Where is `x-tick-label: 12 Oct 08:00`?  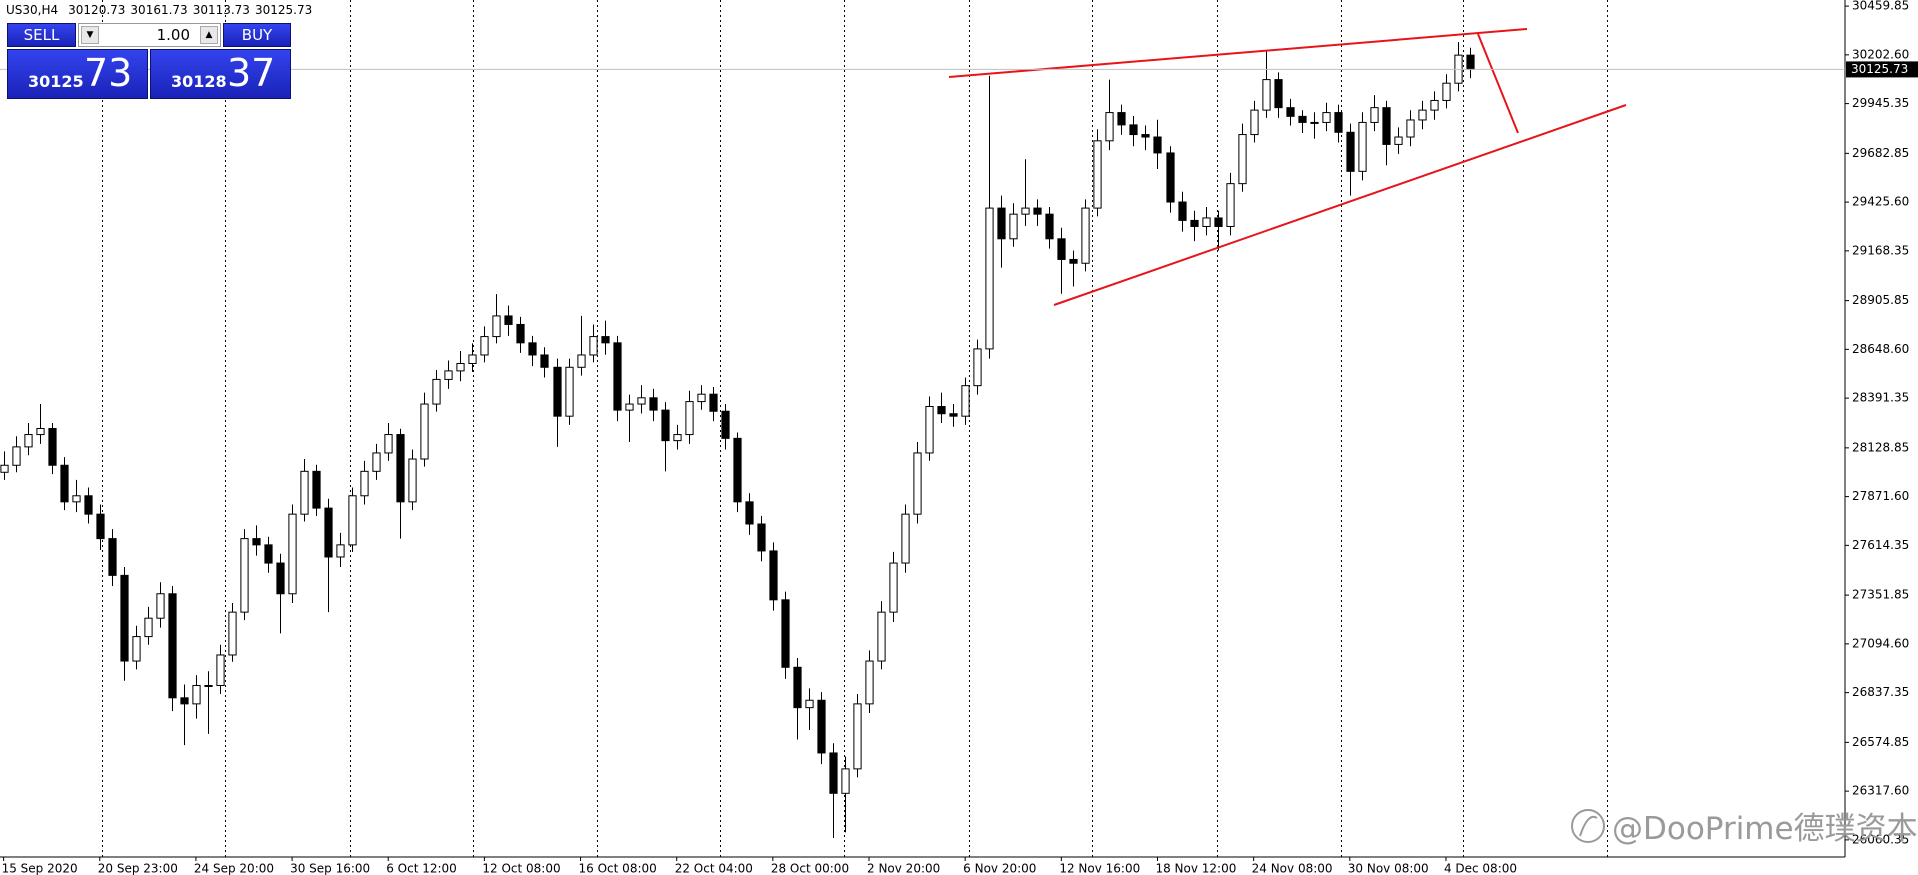
x-tick-label: 12 Oct 08:00 is located at coordinates (521, 868).